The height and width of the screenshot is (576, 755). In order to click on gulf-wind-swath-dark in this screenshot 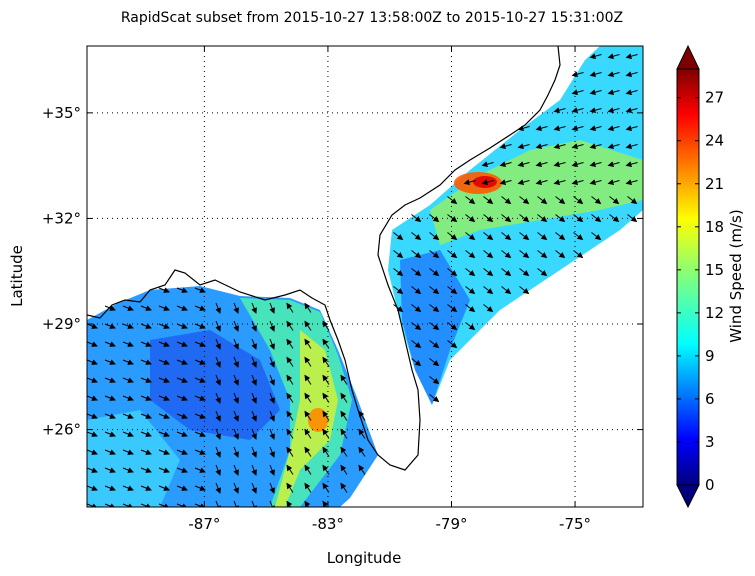, I will do `click(215, 385)`.